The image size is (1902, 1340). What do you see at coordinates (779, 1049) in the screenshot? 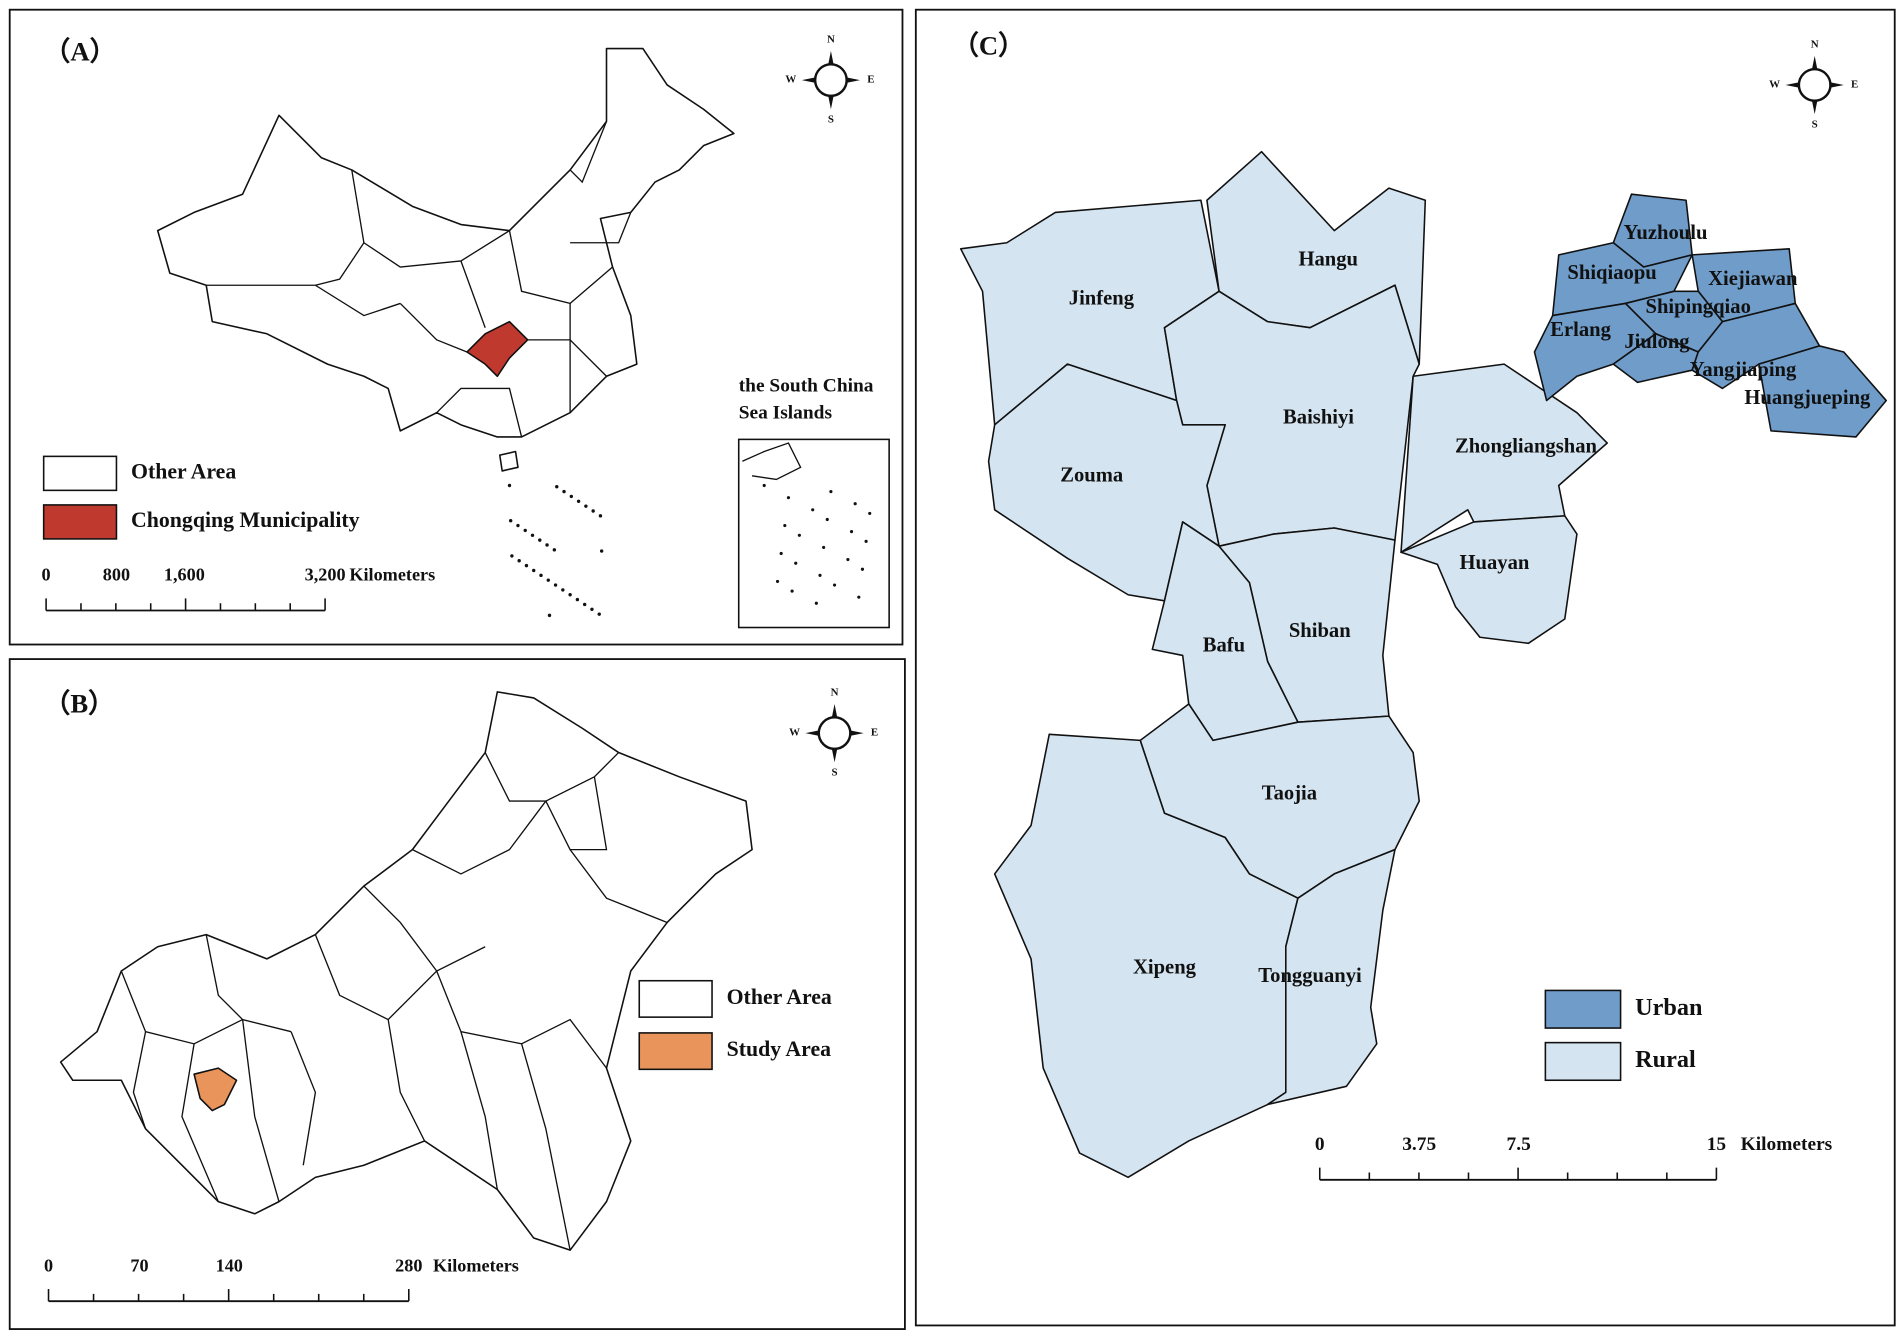
I see `legend-label: Study Area` at bounding box center [779, 1049].